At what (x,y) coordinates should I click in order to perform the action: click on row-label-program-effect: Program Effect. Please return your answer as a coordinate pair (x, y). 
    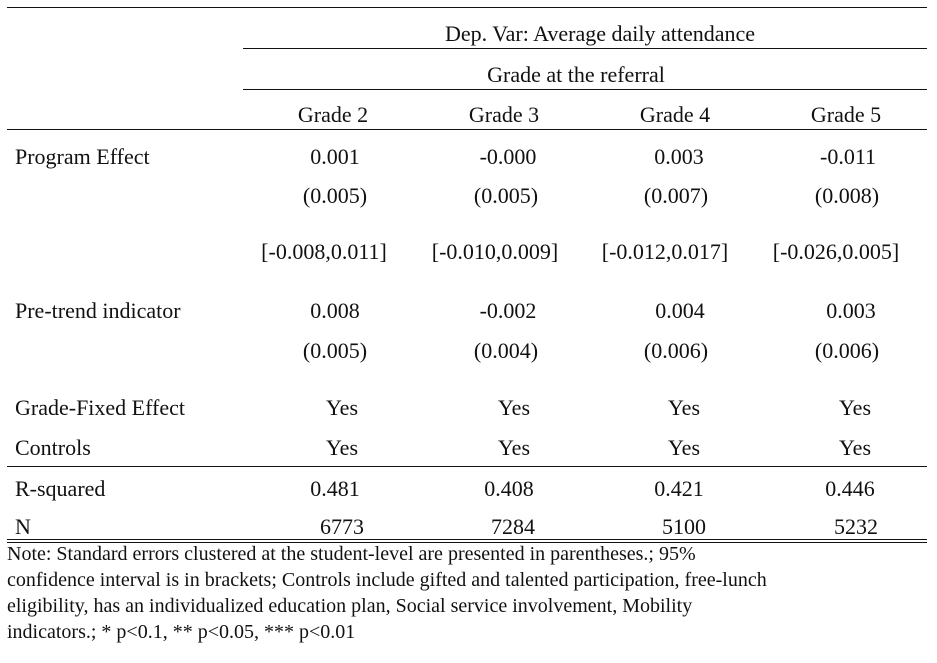
    Looking at the image, I should click on (82, 156).